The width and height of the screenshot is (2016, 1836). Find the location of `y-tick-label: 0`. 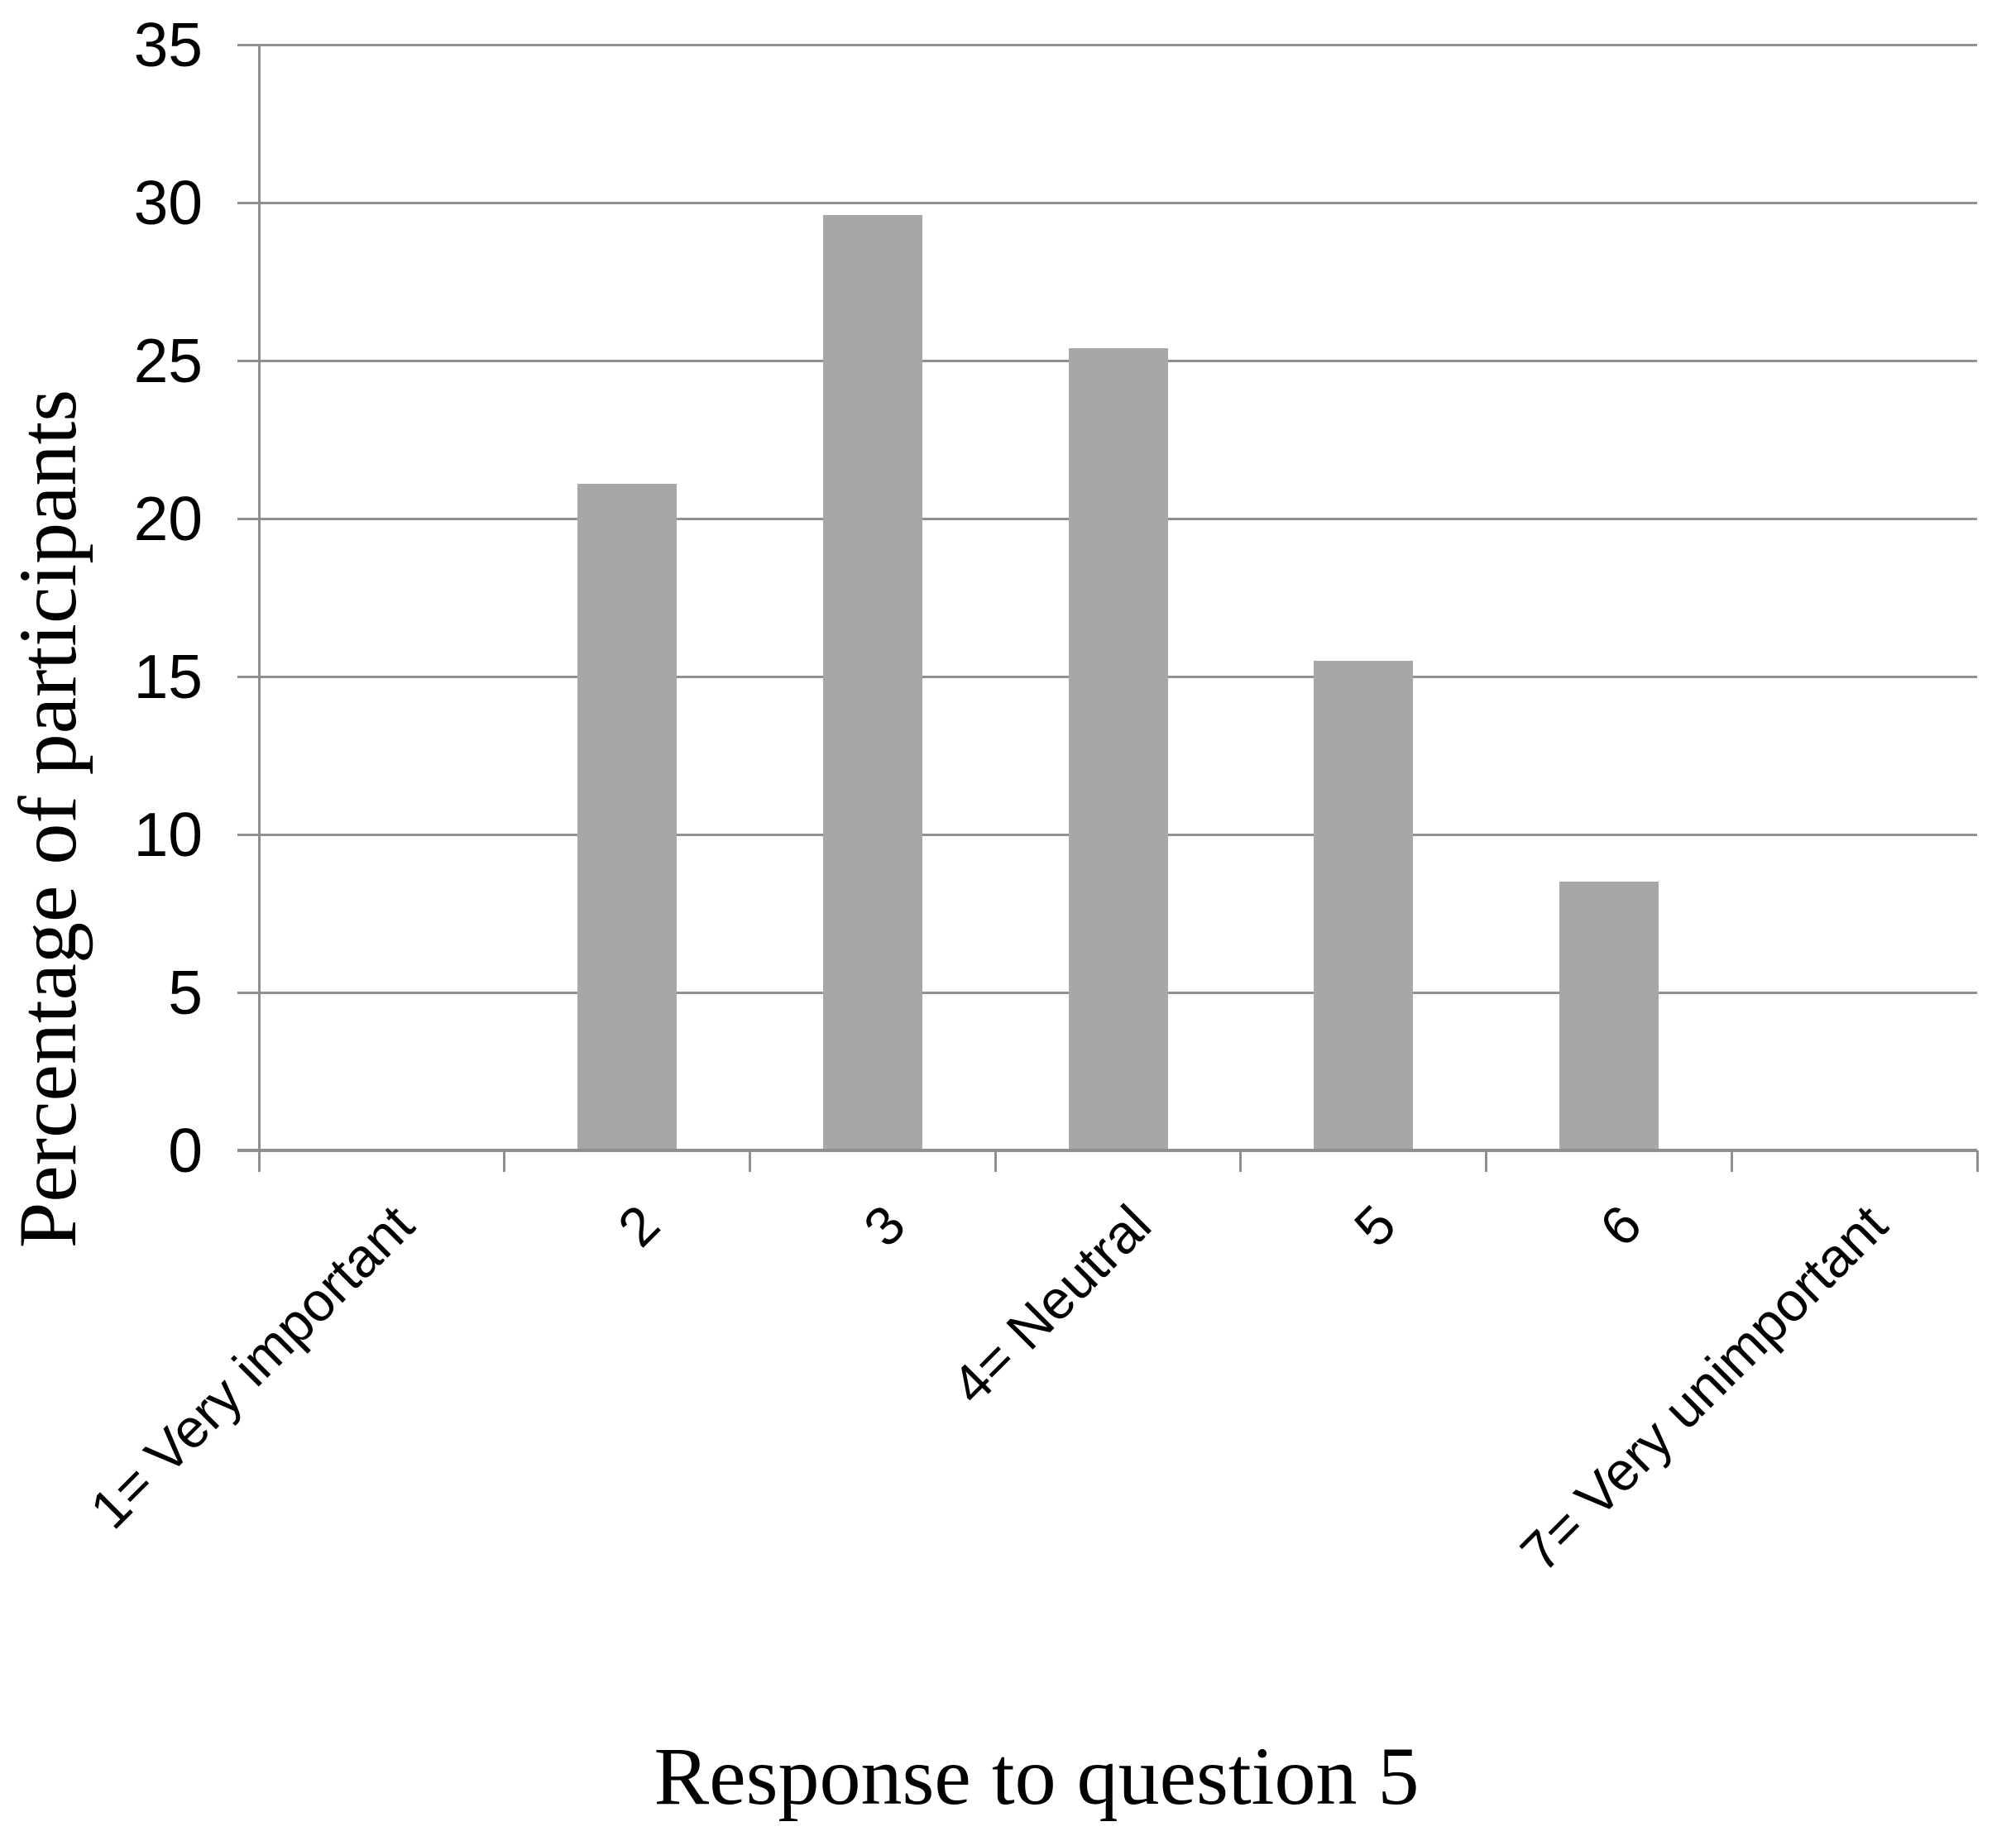

y-tick-label: 0 is located at coordinates (185, 1150).